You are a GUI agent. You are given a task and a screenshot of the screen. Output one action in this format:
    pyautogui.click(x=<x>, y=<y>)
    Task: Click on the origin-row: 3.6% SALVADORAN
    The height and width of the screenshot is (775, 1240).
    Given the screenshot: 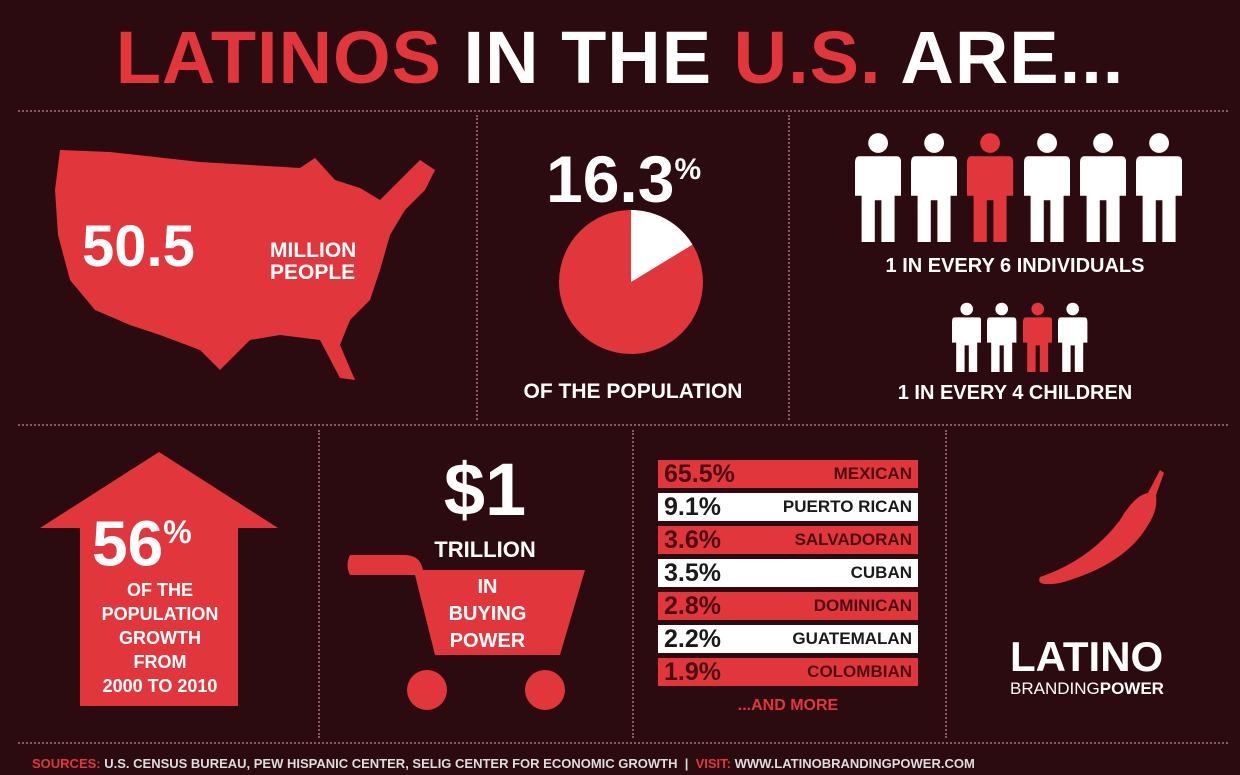 What is the action you would take?
    pyautogui.click(x=788, y=540)
    